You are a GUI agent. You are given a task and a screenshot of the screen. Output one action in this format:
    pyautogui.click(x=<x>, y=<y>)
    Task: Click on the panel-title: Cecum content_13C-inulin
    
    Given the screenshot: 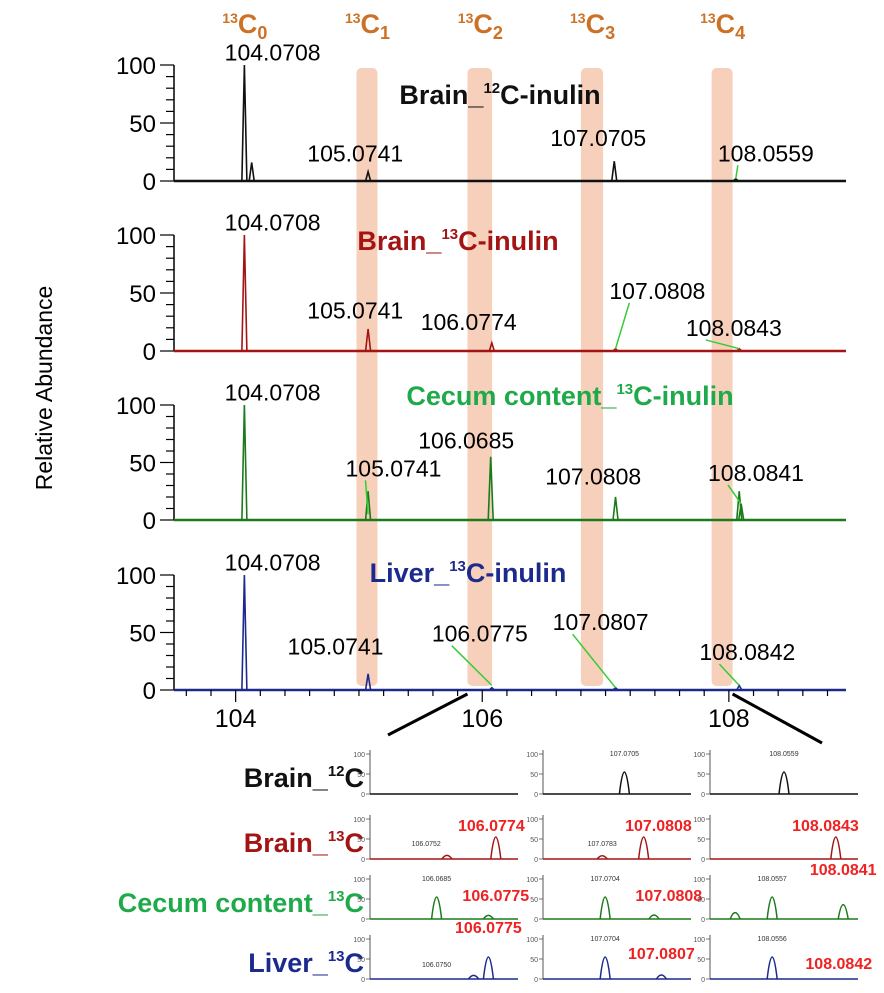 What is the action you would take?
    pyautogui.click(x=569, y=396)
    